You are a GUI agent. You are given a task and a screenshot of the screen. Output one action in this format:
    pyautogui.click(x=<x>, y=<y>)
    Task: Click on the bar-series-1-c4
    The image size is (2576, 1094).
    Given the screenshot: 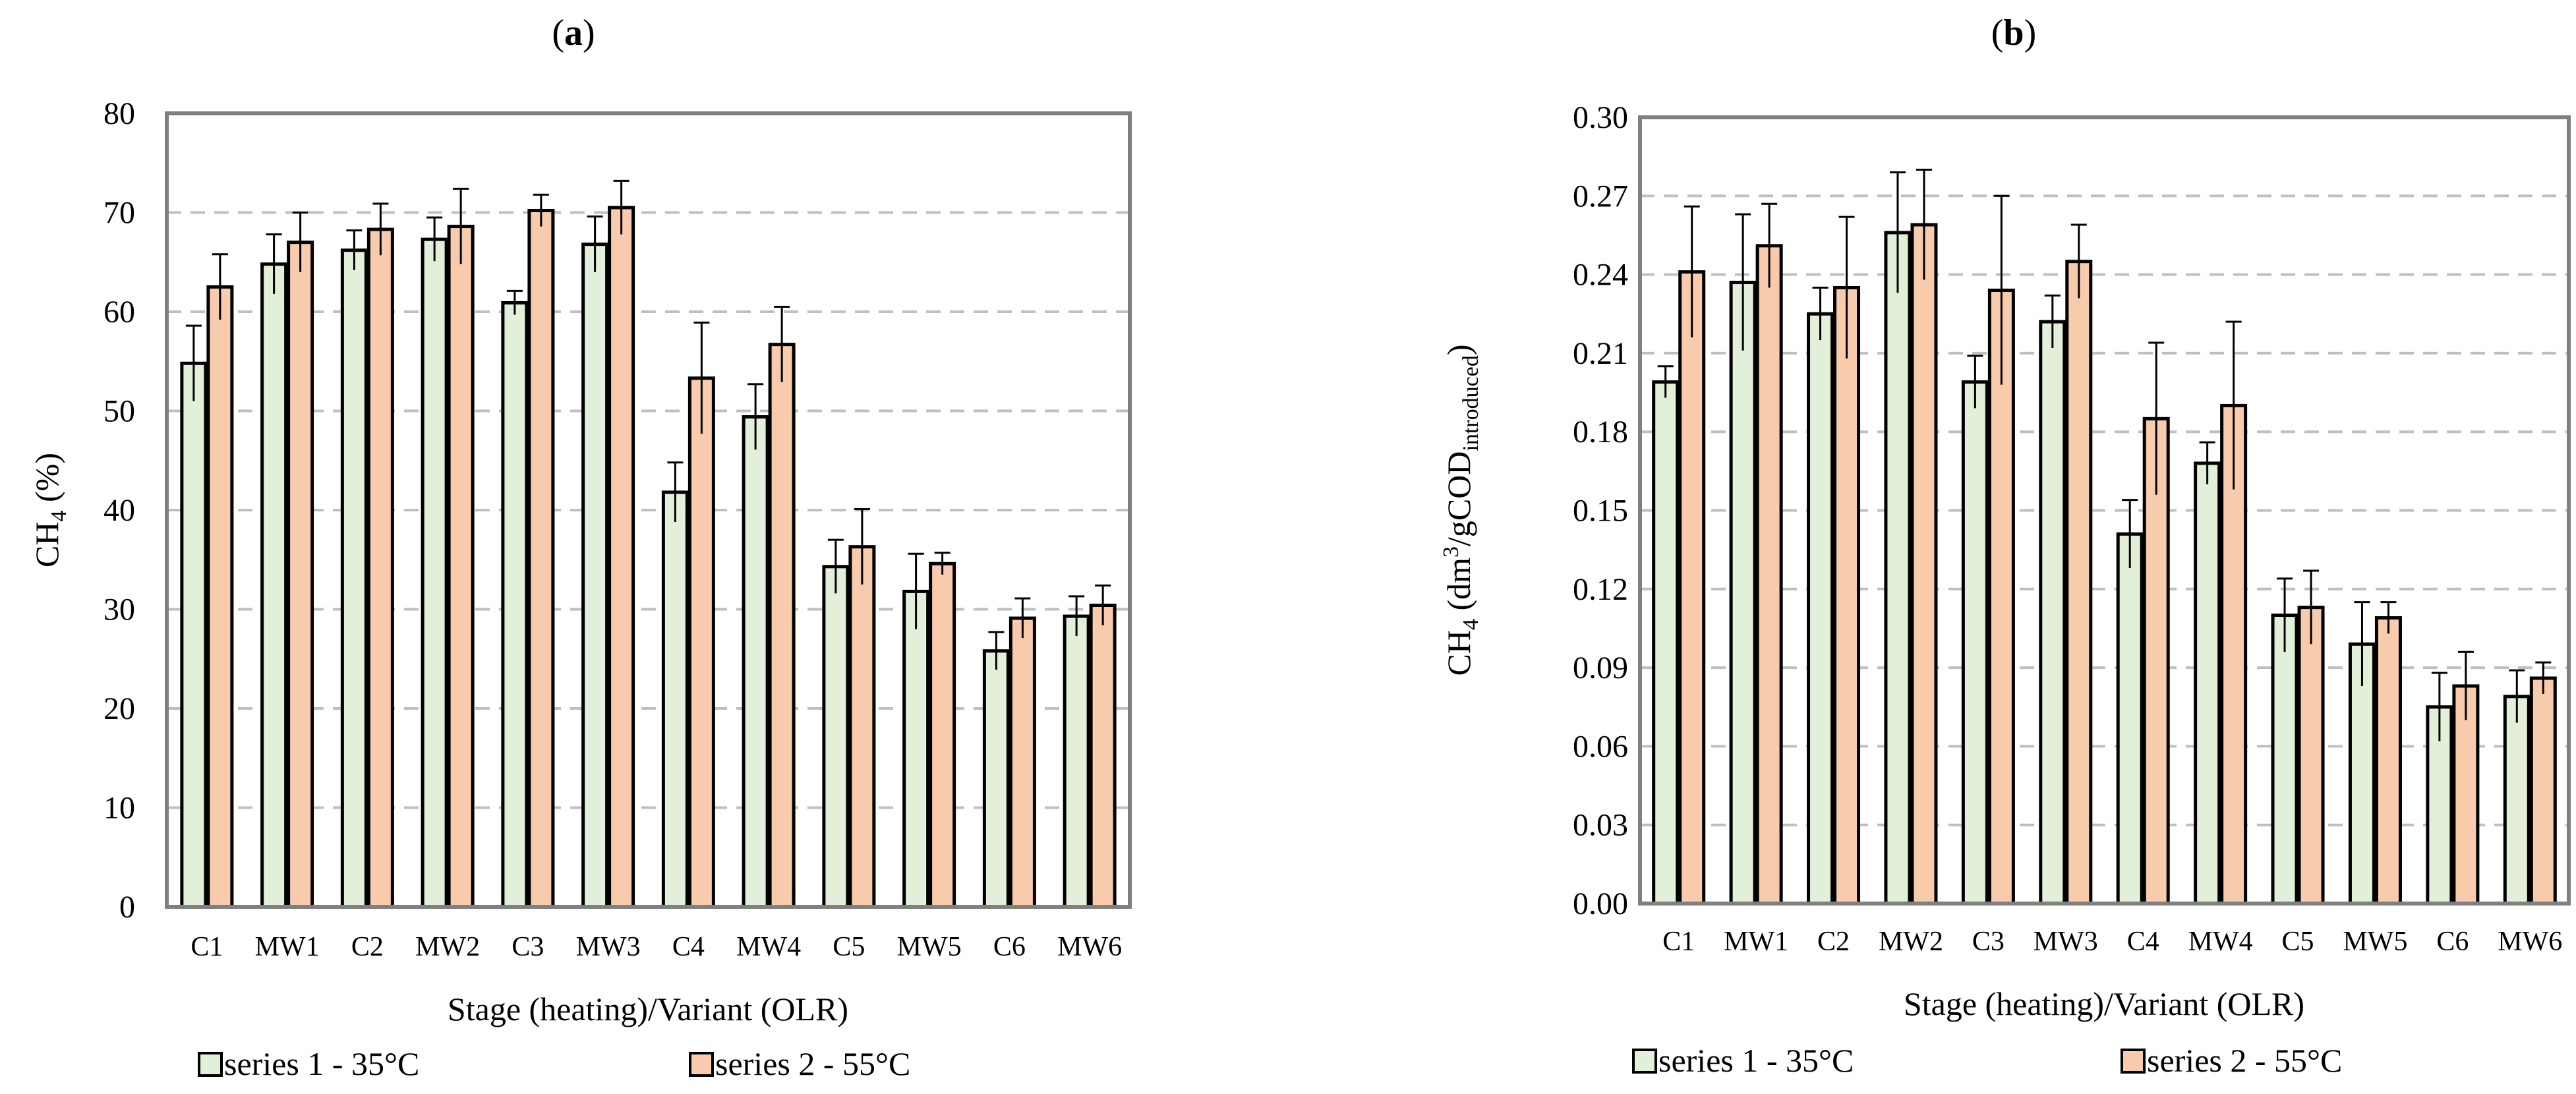 What is the action you would take?
    pyautogui.click(x=675, y=700)
    